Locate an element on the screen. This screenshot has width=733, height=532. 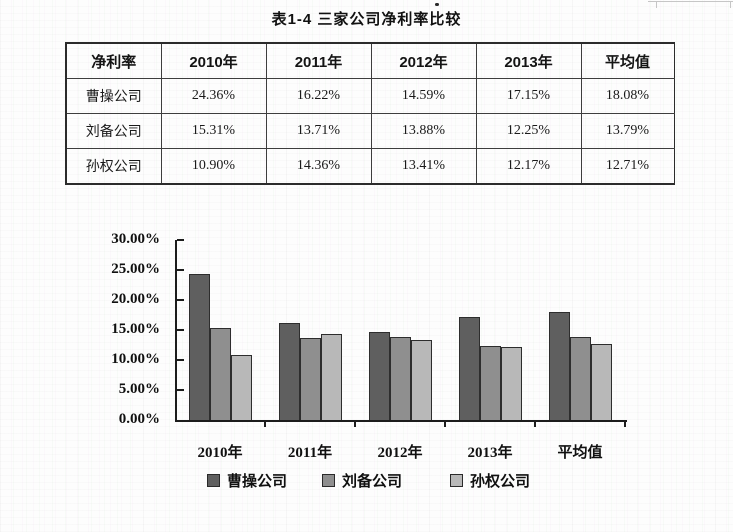
legend-label: 孙权公司 is located at coordinates (500, 481).